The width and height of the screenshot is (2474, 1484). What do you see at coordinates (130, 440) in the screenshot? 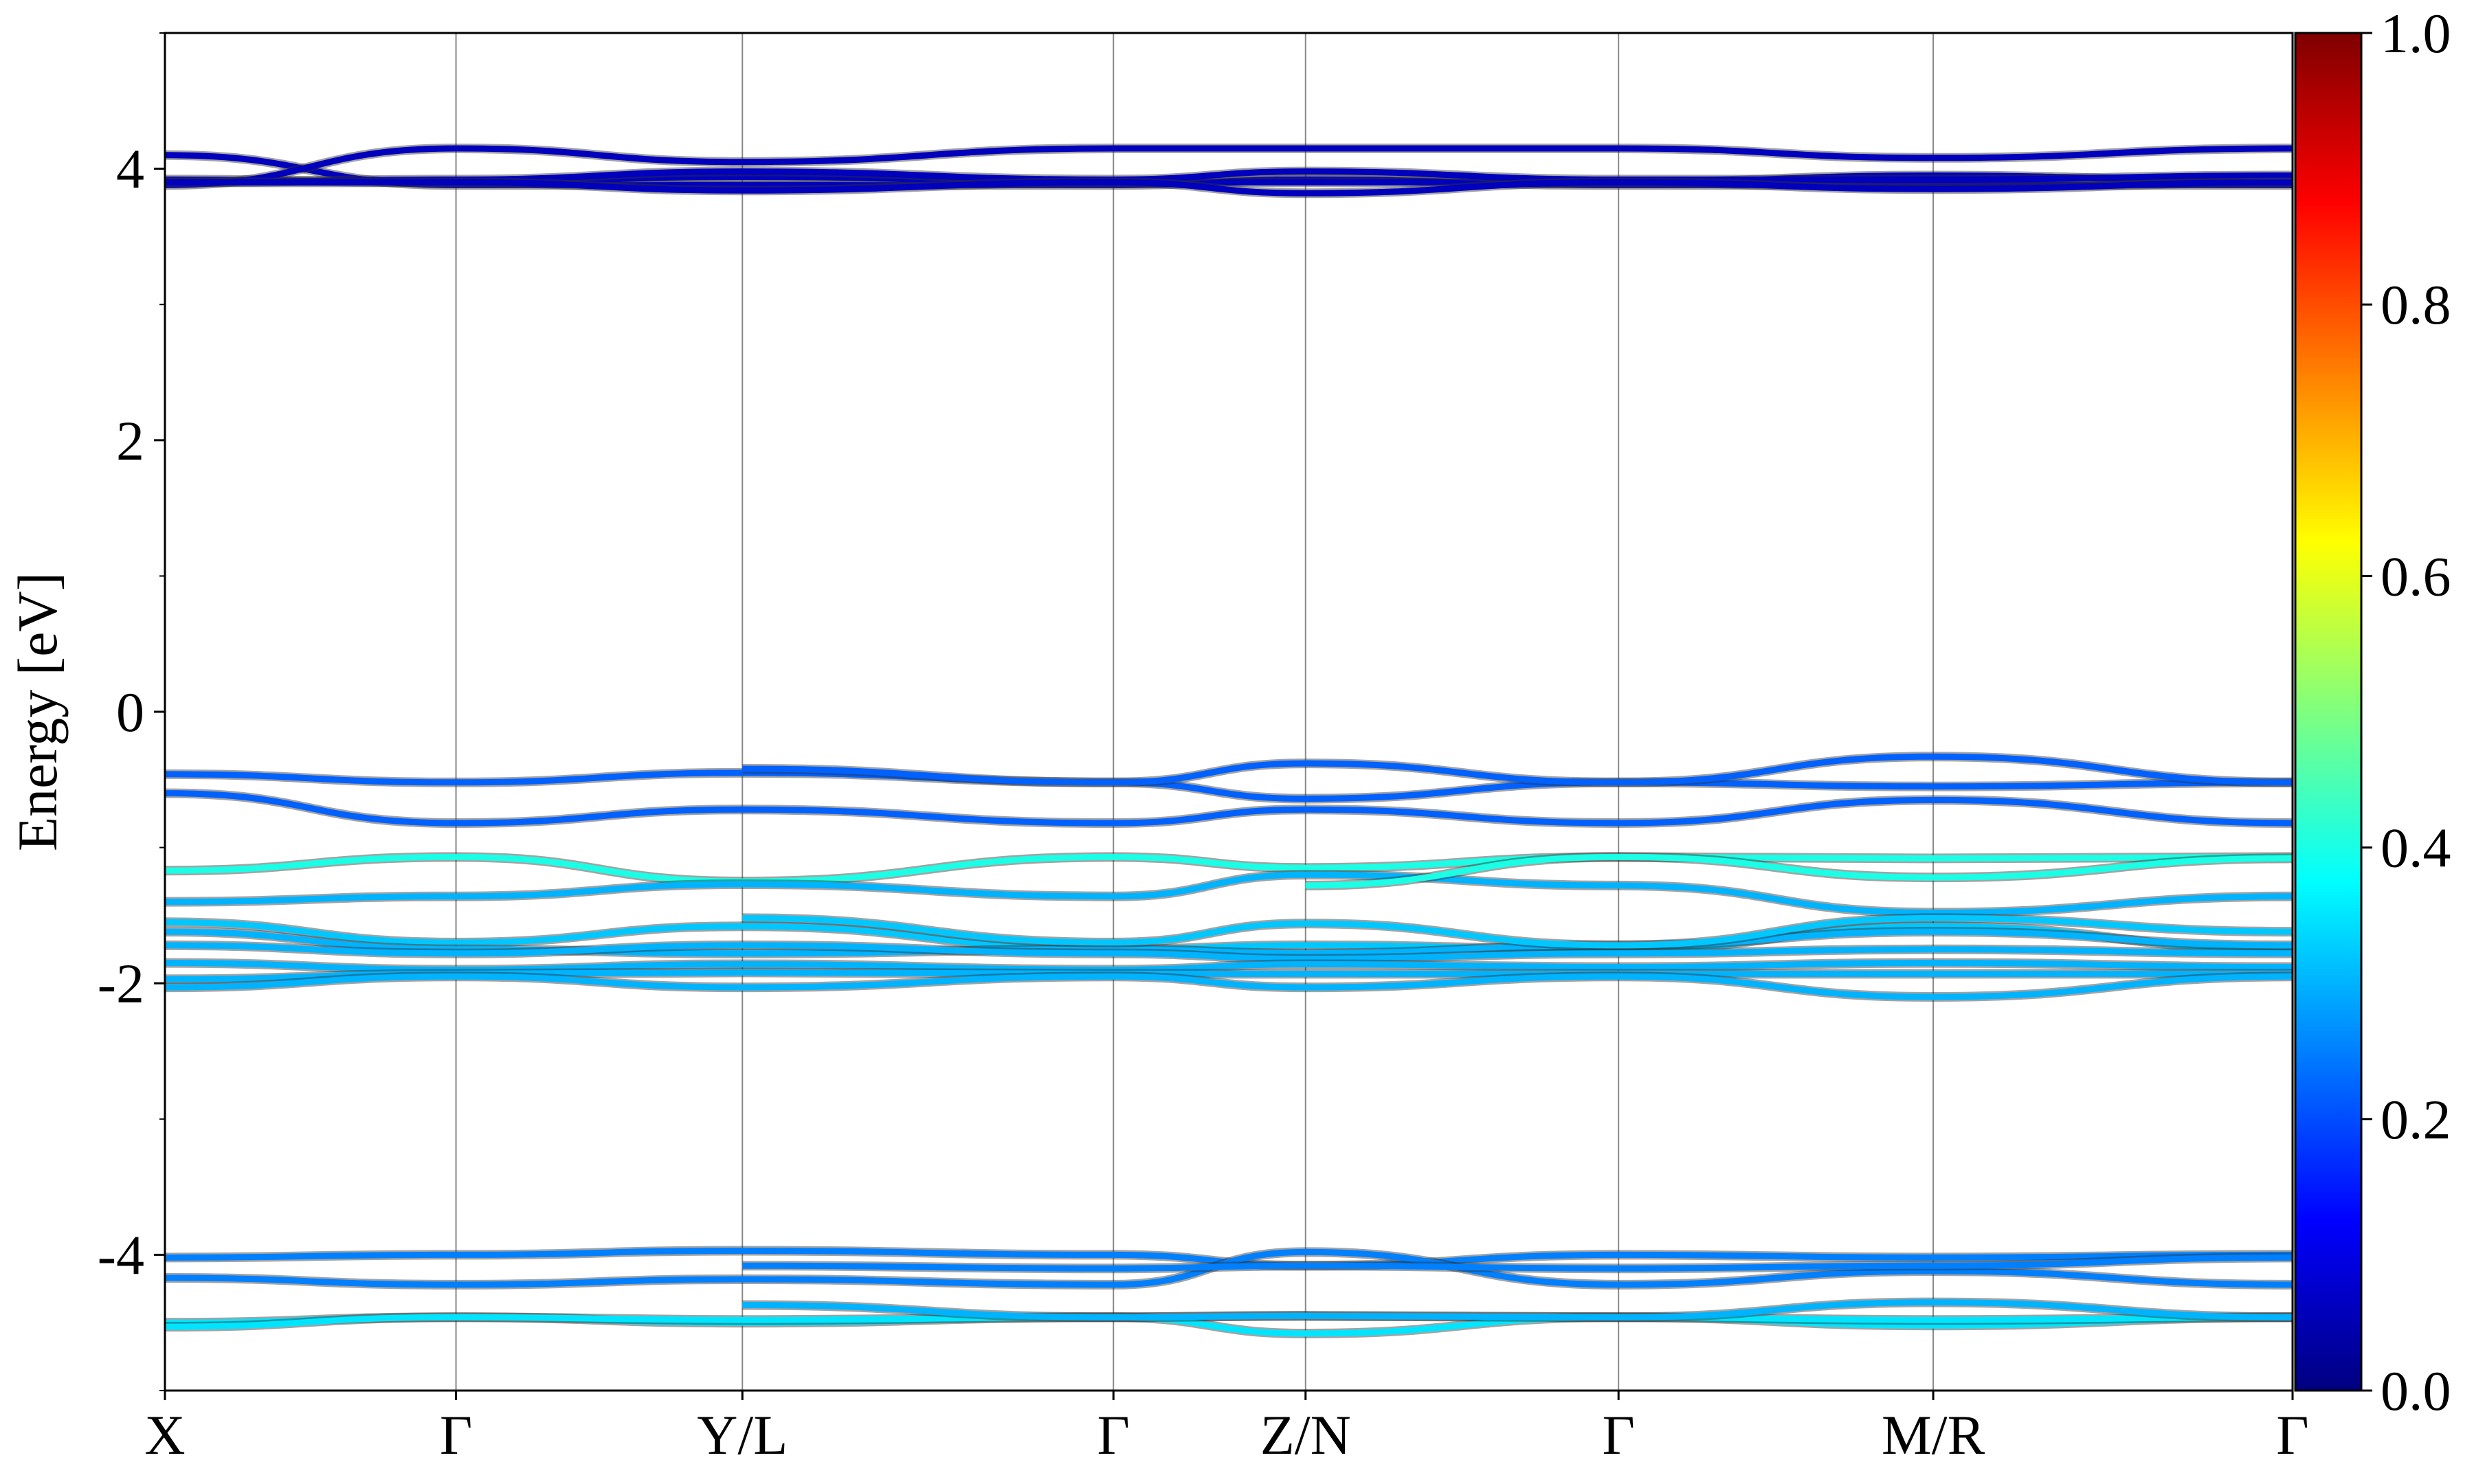
I see `y-tick-label: 2` at bounding box center [130, 440].